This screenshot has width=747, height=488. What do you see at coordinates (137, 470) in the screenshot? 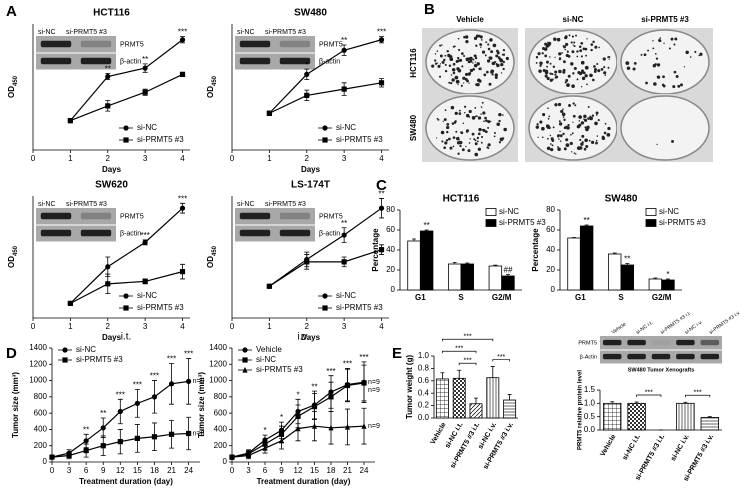
I see `x-tick-label: 15` at bounding box center [137, 470].